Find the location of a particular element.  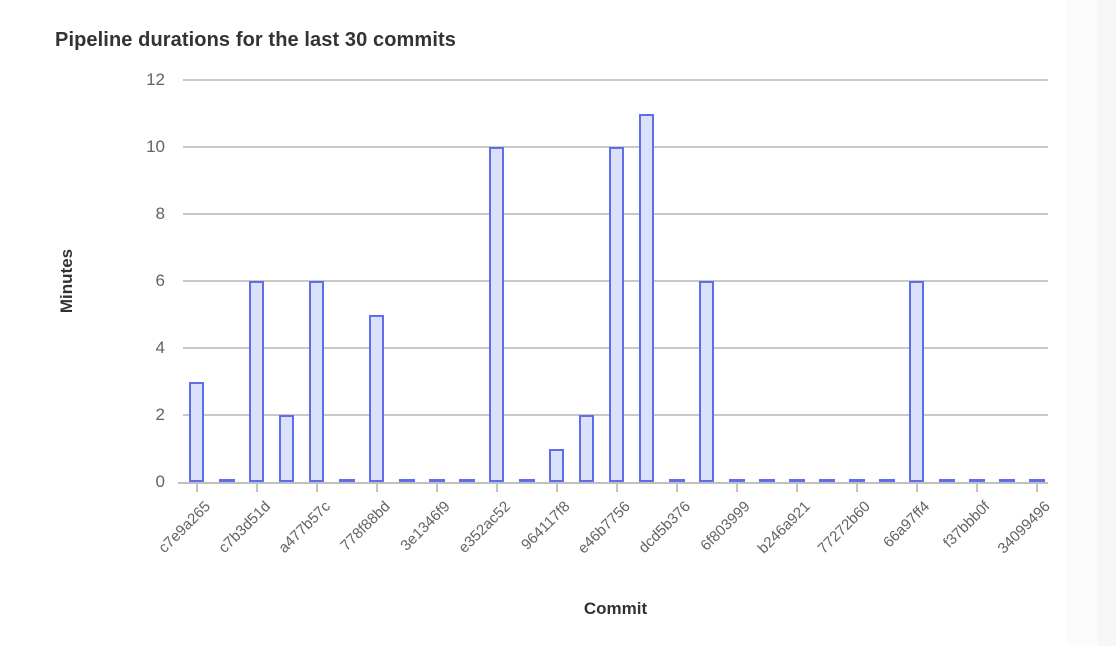

y-tick-label: 12 is located at coordinates (155, 79).